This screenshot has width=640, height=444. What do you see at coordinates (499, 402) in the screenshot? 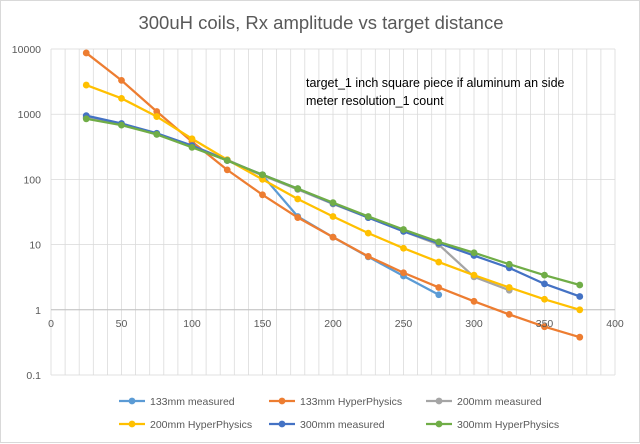
I see `legend-label: 200mm measured` at bounding box center [499, 402].